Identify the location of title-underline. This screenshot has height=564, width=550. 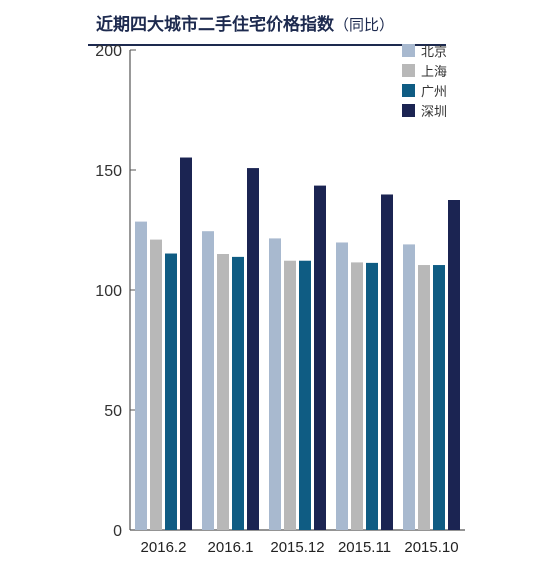
(267, 45).